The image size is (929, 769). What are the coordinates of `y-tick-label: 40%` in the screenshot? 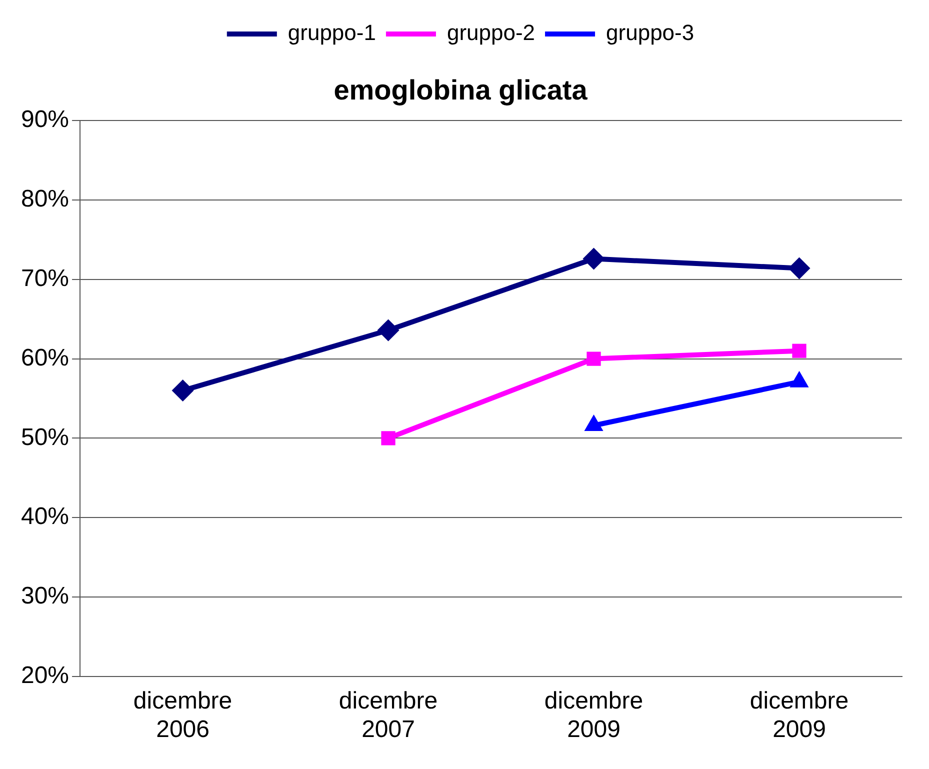 It's located at (45, 516).